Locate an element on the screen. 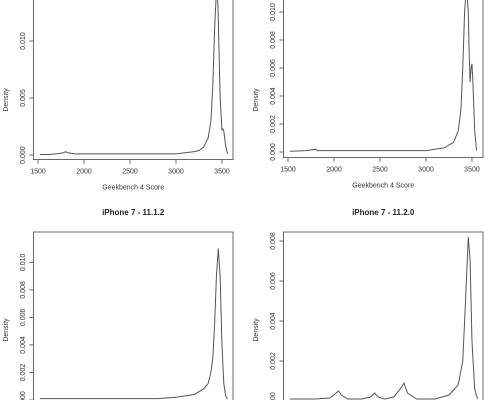  y-tick-label: 0.005 is located at coordinates (23, 98).